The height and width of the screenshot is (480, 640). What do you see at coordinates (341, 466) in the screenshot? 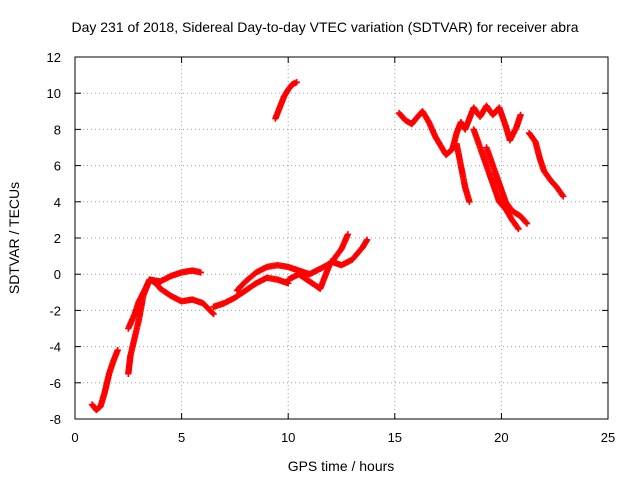
I see `x-axis-label: GPS time / hours` at bounding box center [341, 466].